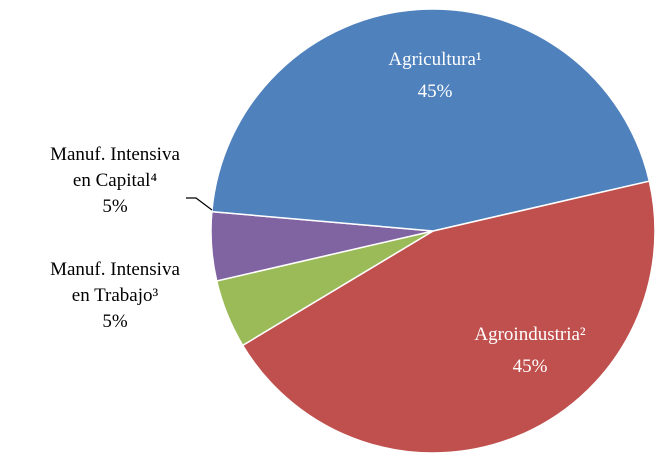 The height and width of the screenshot is (454, 665). What do you see at coordinates (530, 334) in the screenshot?
I see `slice-label: Agroindustria²` at bounding box center [530, 334].